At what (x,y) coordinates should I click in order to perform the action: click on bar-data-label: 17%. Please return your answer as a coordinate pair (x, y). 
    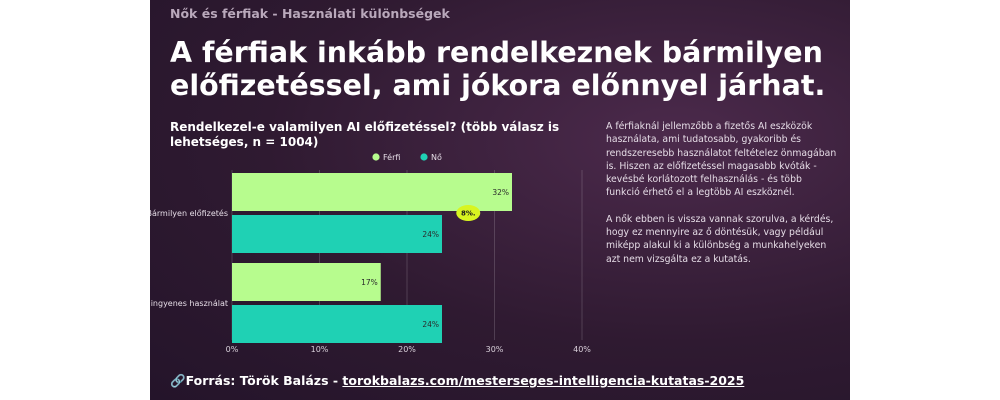
    Looking at the image, I should click on (369, 282).